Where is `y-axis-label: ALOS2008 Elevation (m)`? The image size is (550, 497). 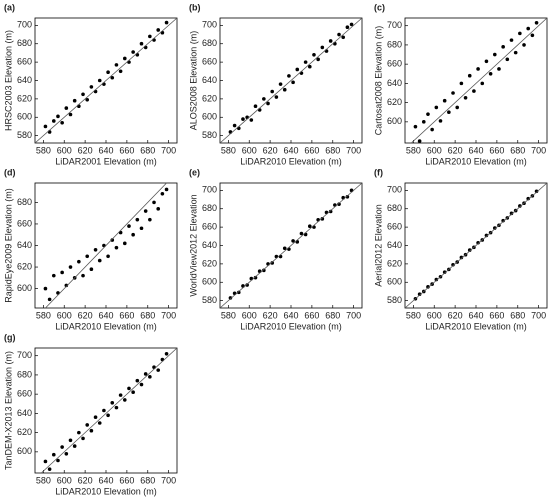 y-axis-label: ALOS2008 Elevation (m) is located at coordinates (193, 81).